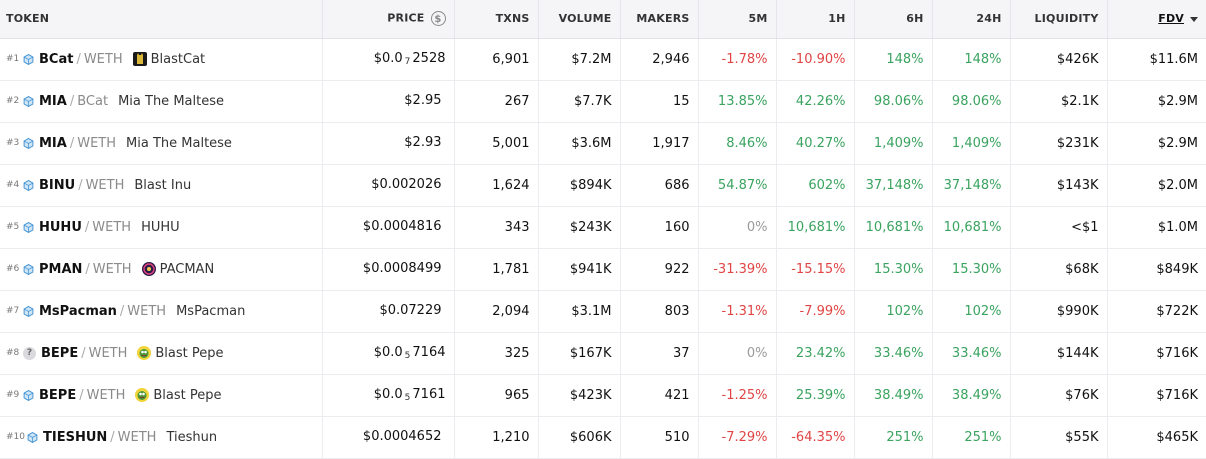 This screenshot has height=459, width=1206. Describe the element at coordinates (387, 269) in the screenshot. I see `price-cell: $0.0008499` at that location.